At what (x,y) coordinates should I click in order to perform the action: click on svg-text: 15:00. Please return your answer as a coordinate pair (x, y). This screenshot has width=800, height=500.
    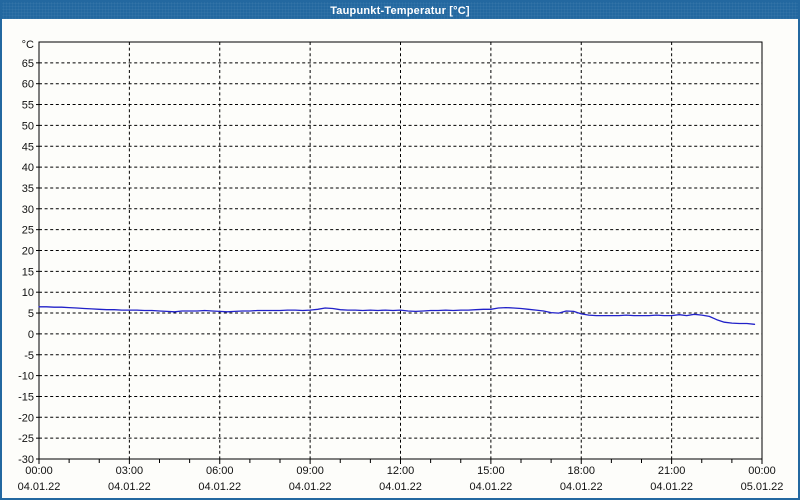
    Looking at the image, I should click on (491, 471).